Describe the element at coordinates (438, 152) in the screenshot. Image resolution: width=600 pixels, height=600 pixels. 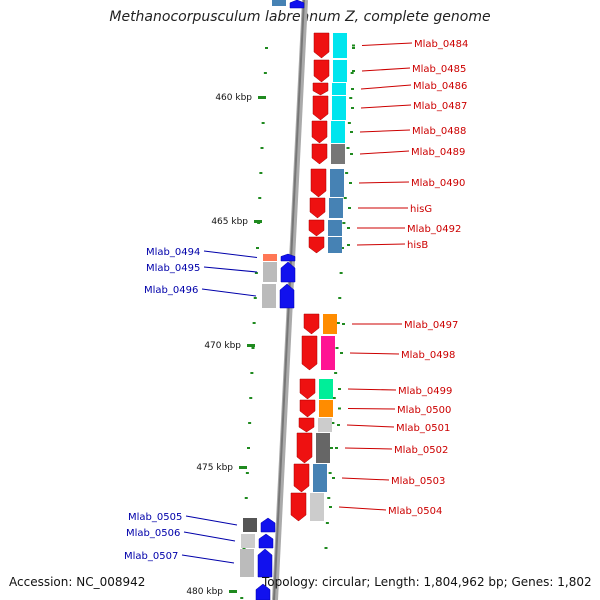
I see `gene-label: Mlab_0489` at that location.